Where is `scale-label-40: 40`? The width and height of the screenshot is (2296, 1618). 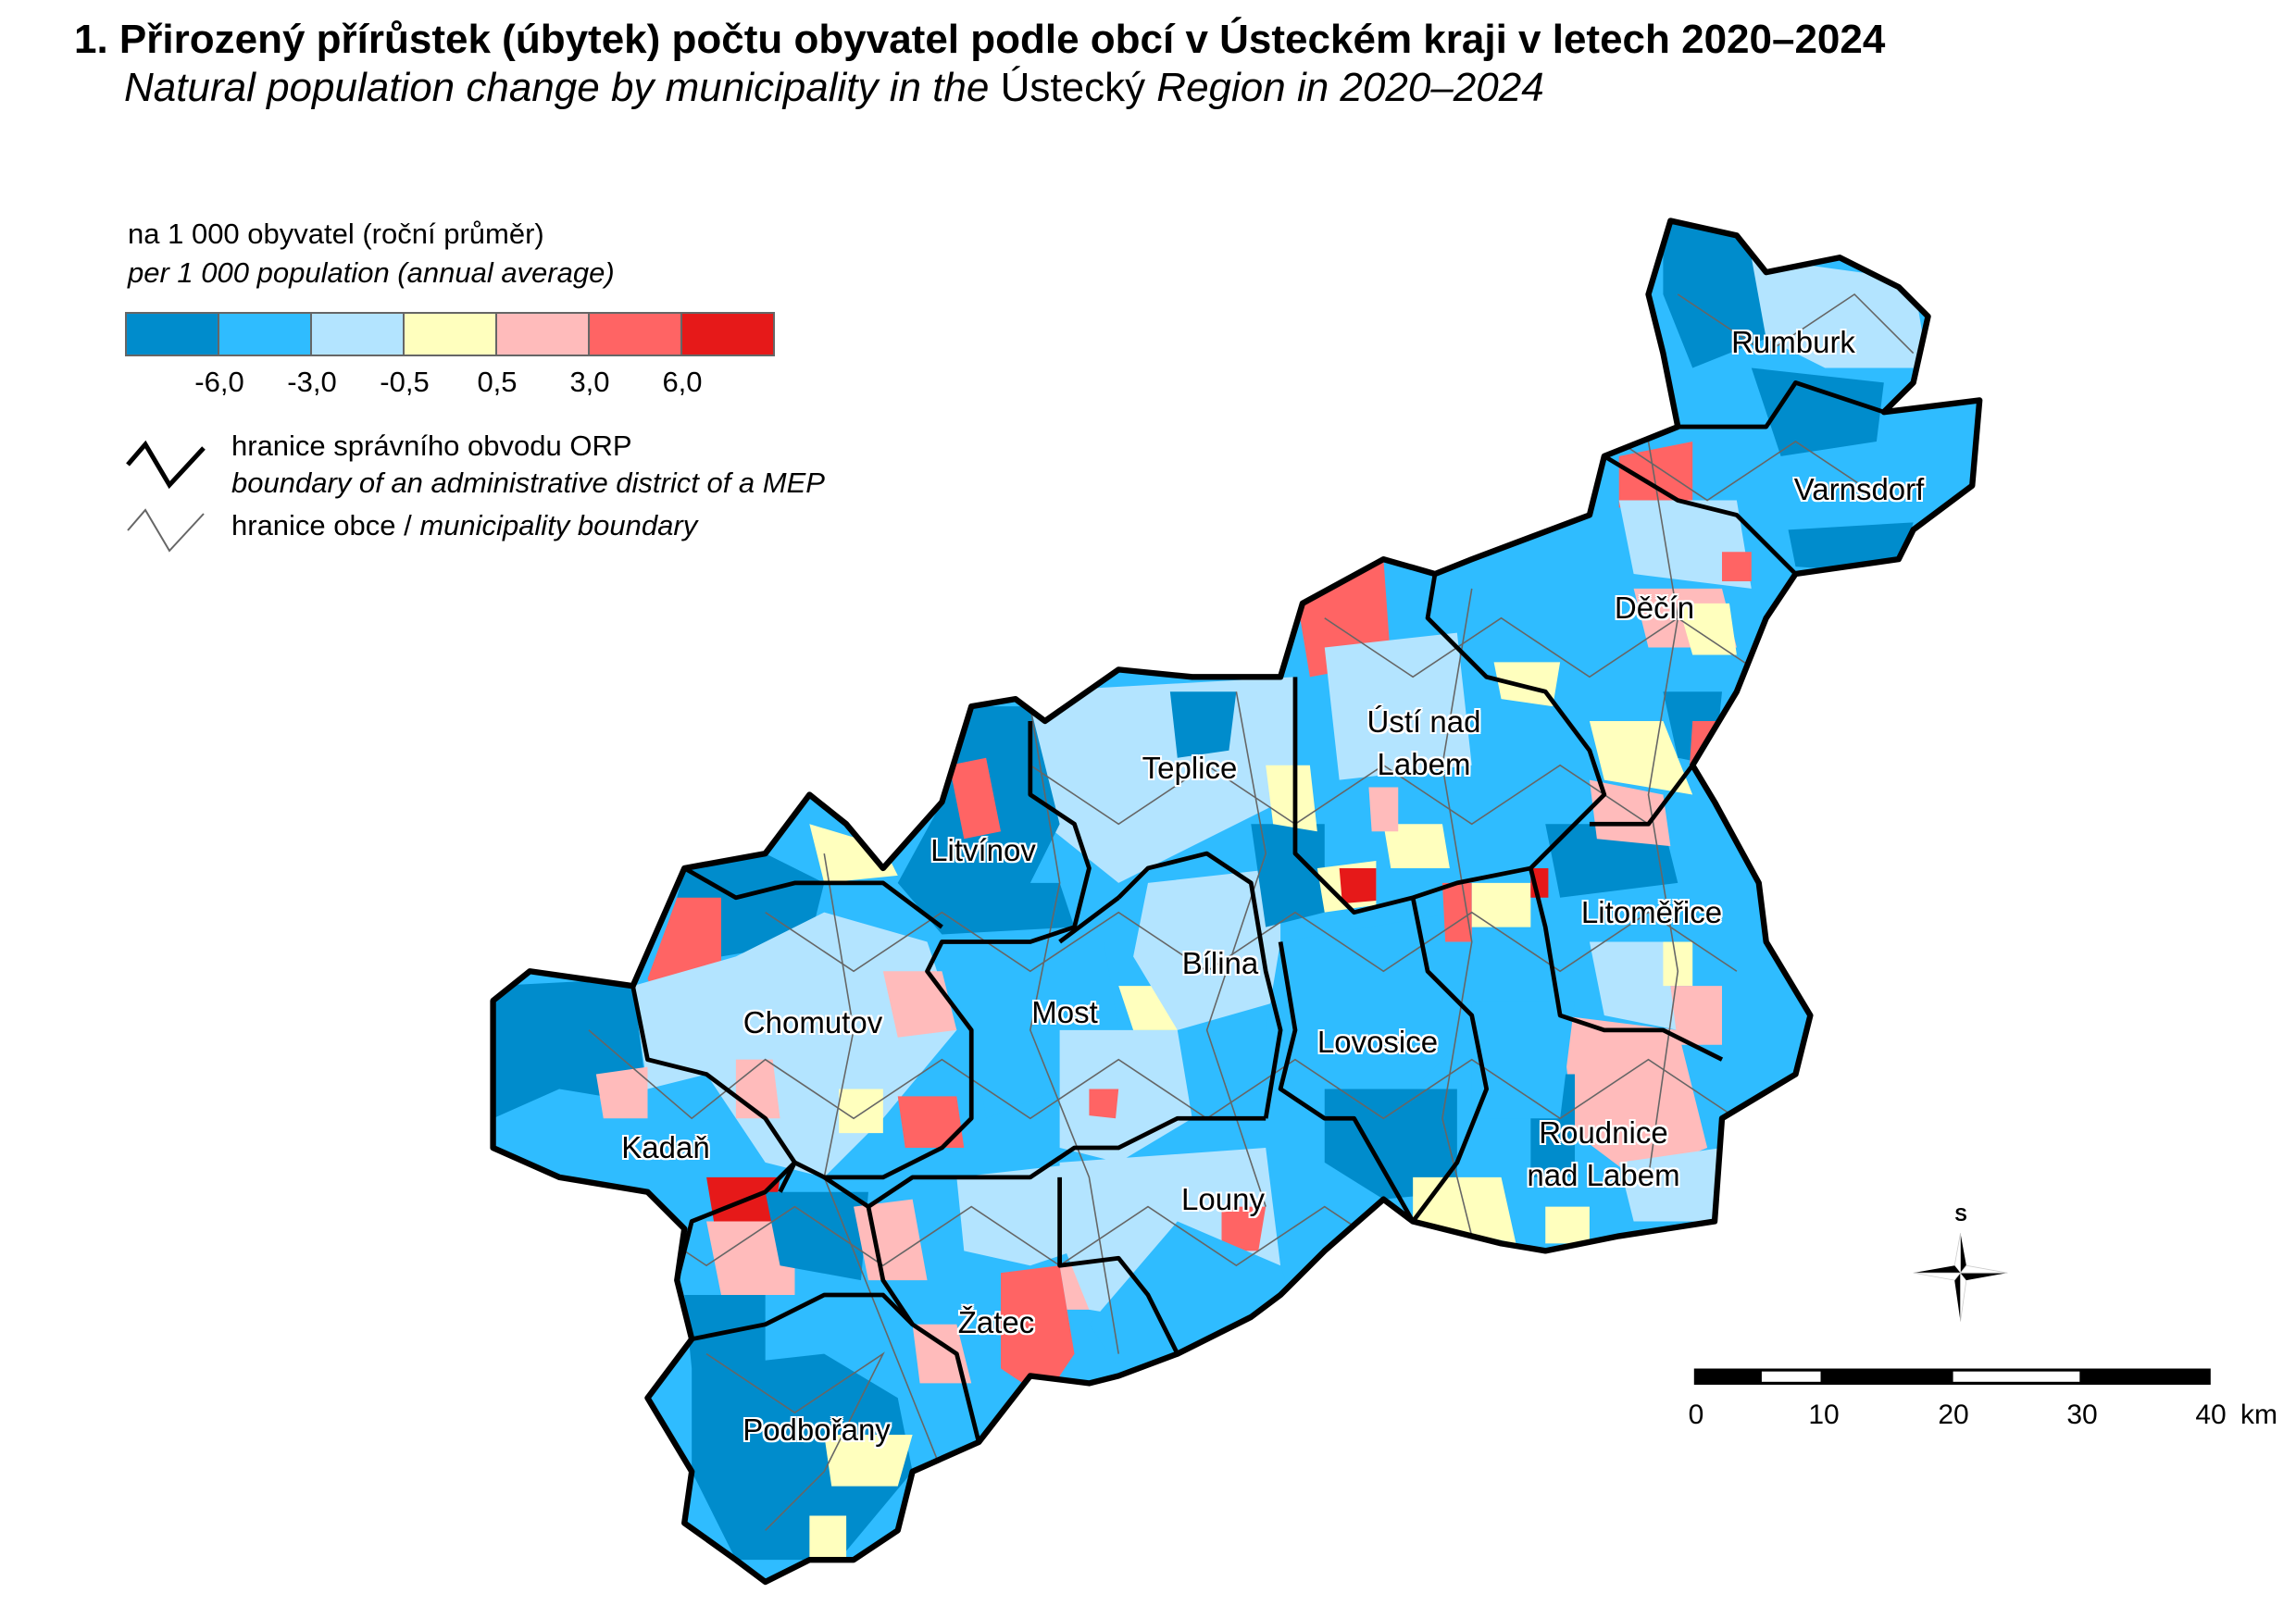
scale-label-40: 40 is located at coordinates (2211, 1415).